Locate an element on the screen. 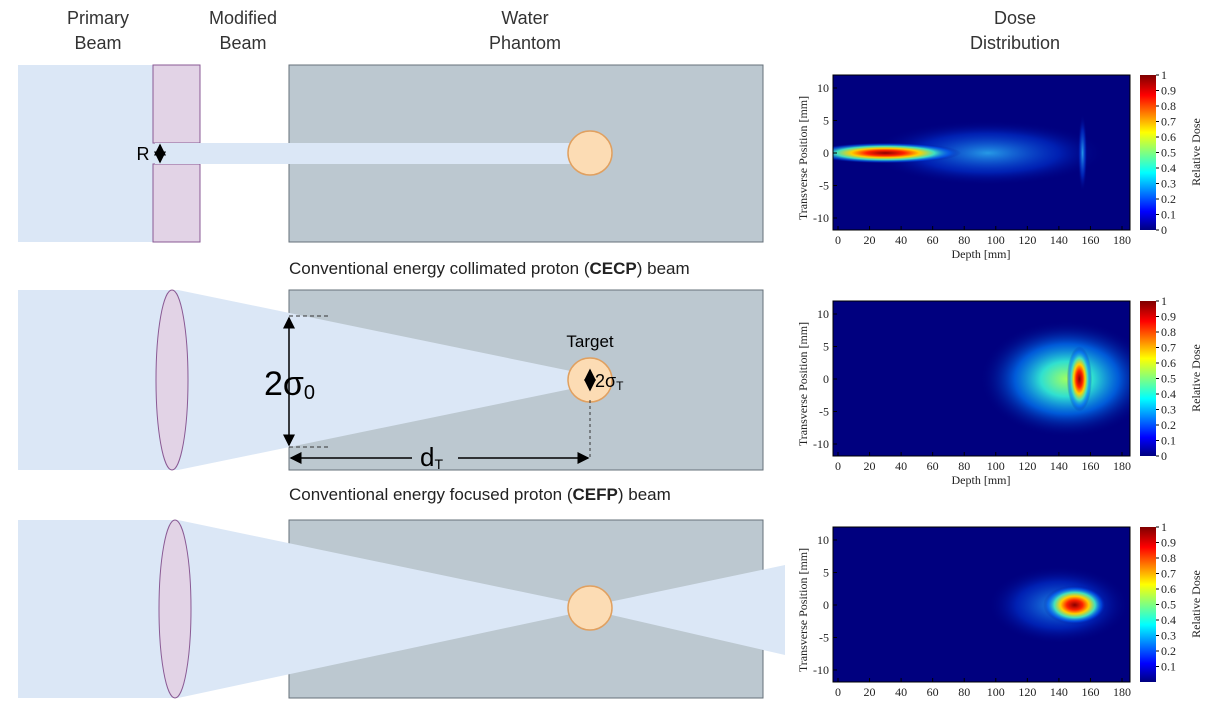 This screenshot has width=1229, height=706. header: Primary is located at coordinates (98, 18).